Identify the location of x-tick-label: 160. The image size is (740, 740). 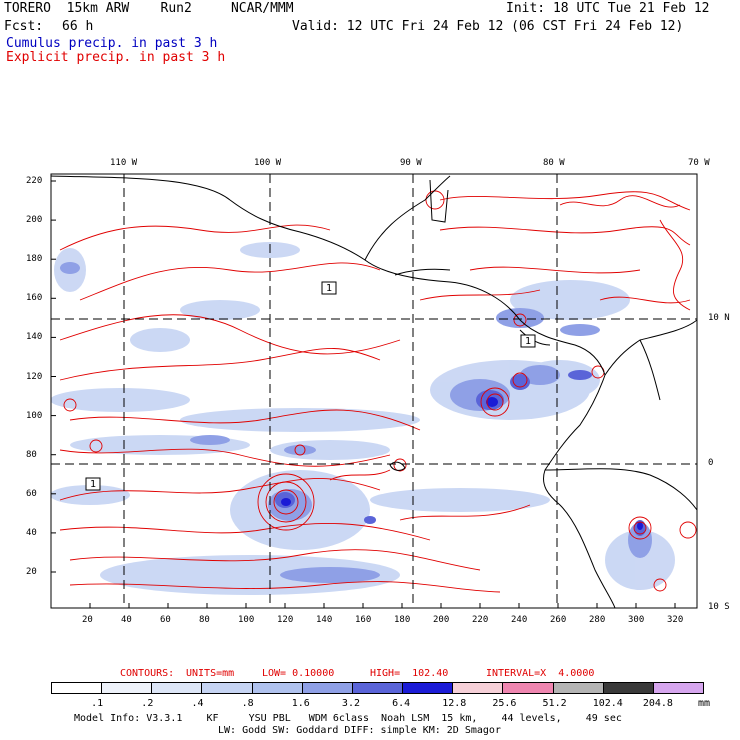
(363, 620).